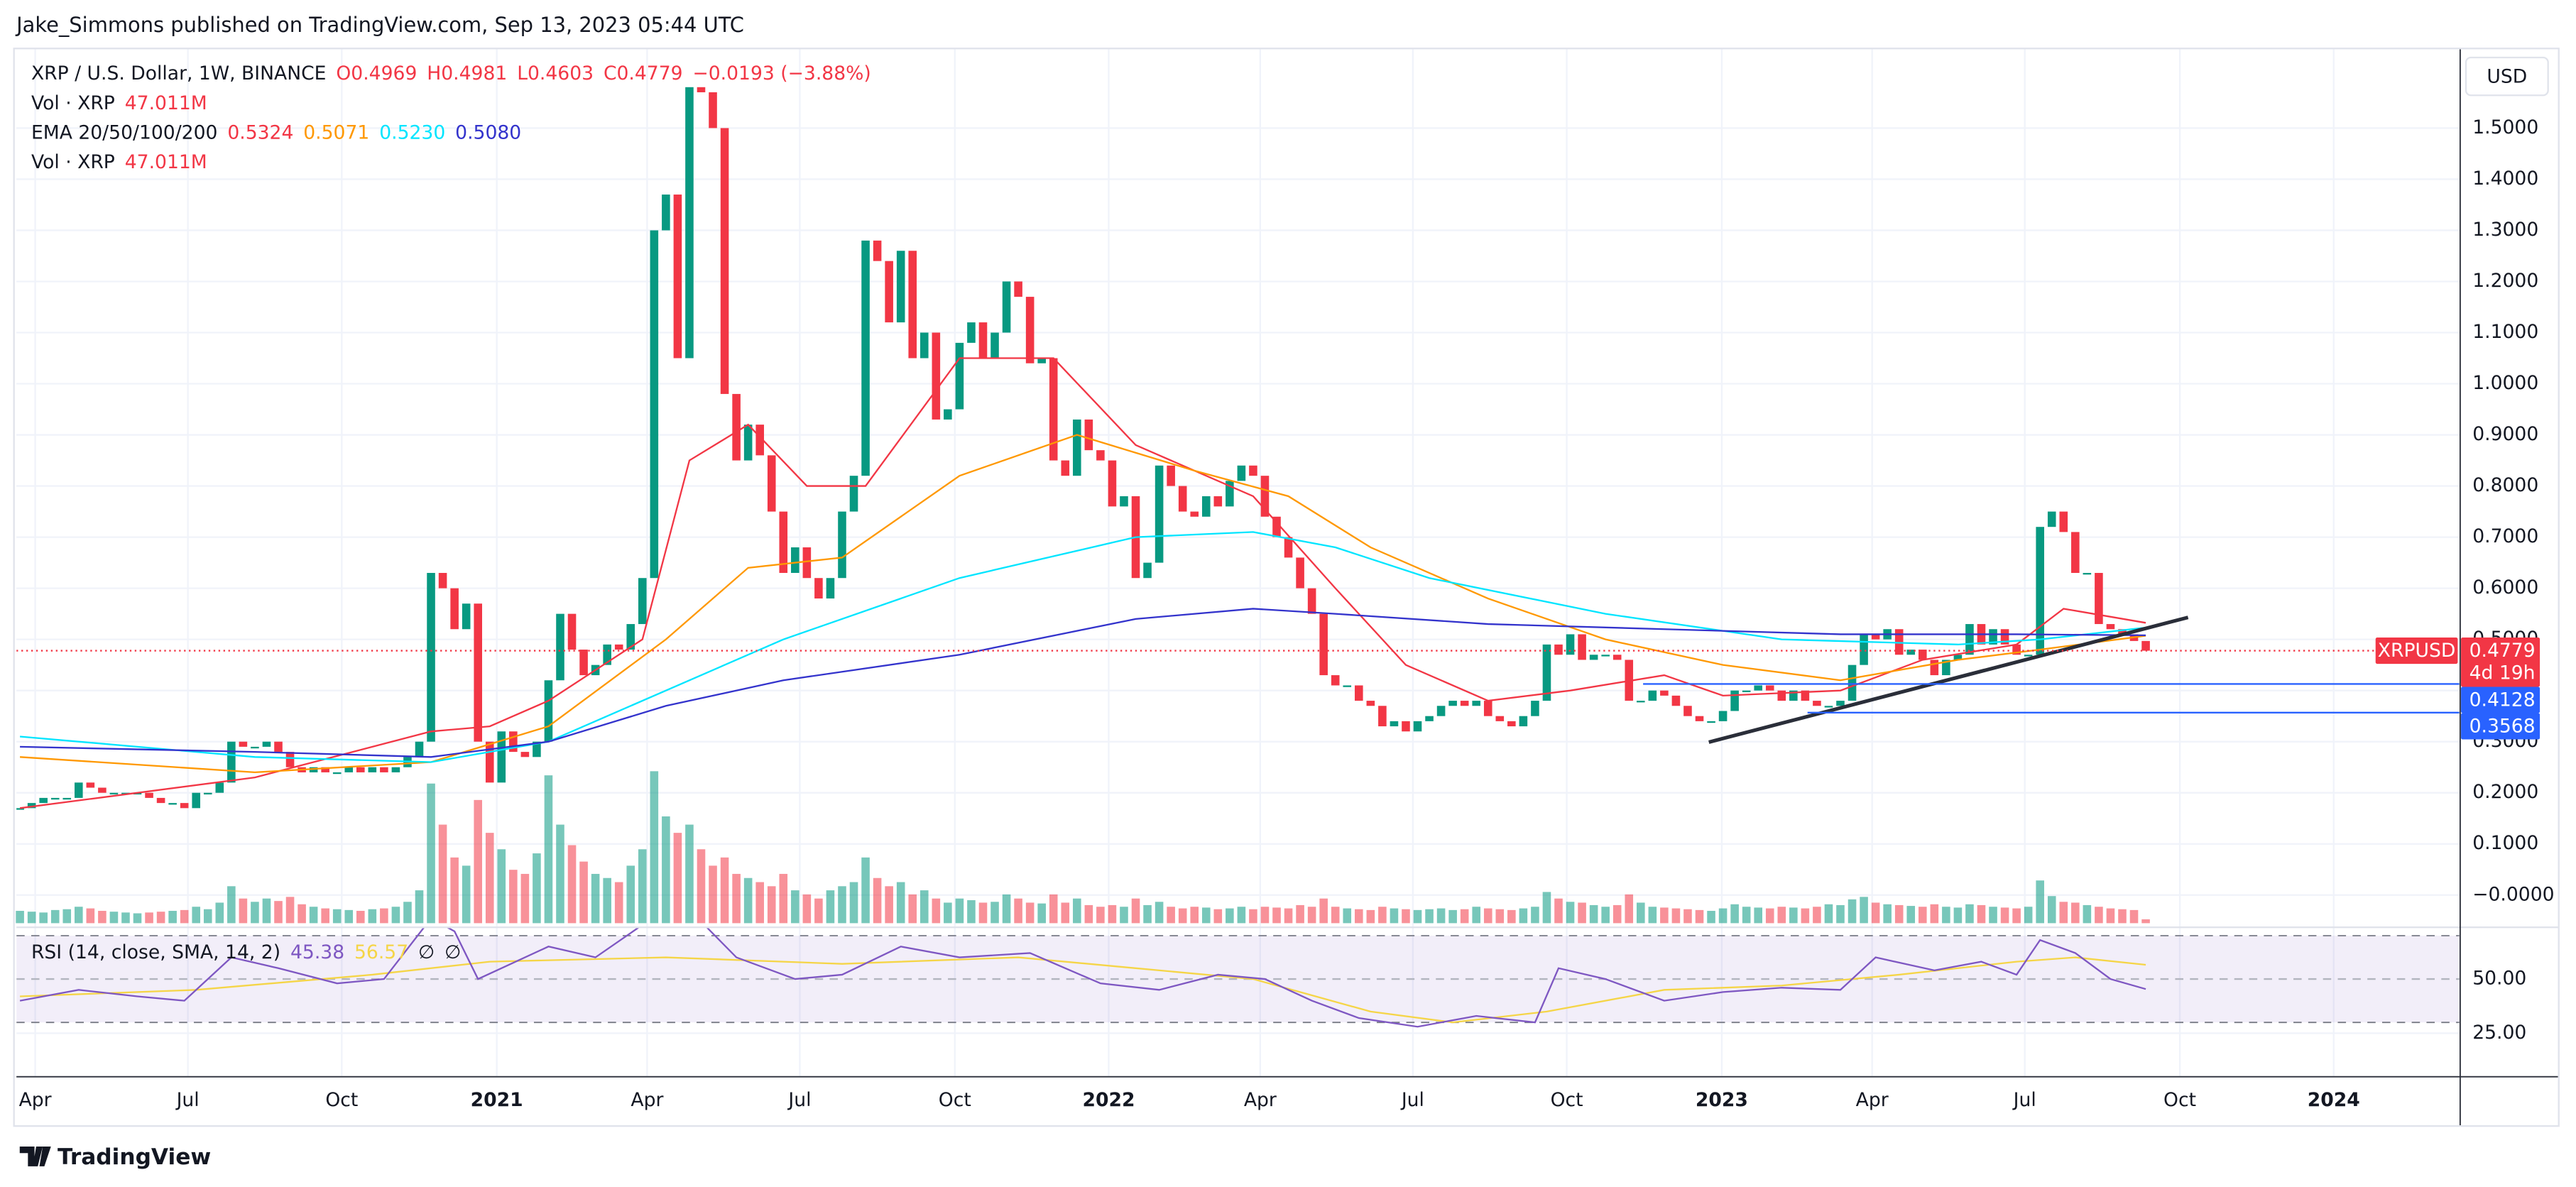 Image resolution: width=2576 pixels, height=1187 pixels. Describe the element at coordinates (2417, 651) in the screenshot. I see `symbol-tag-label: XRPUSD` at that location.